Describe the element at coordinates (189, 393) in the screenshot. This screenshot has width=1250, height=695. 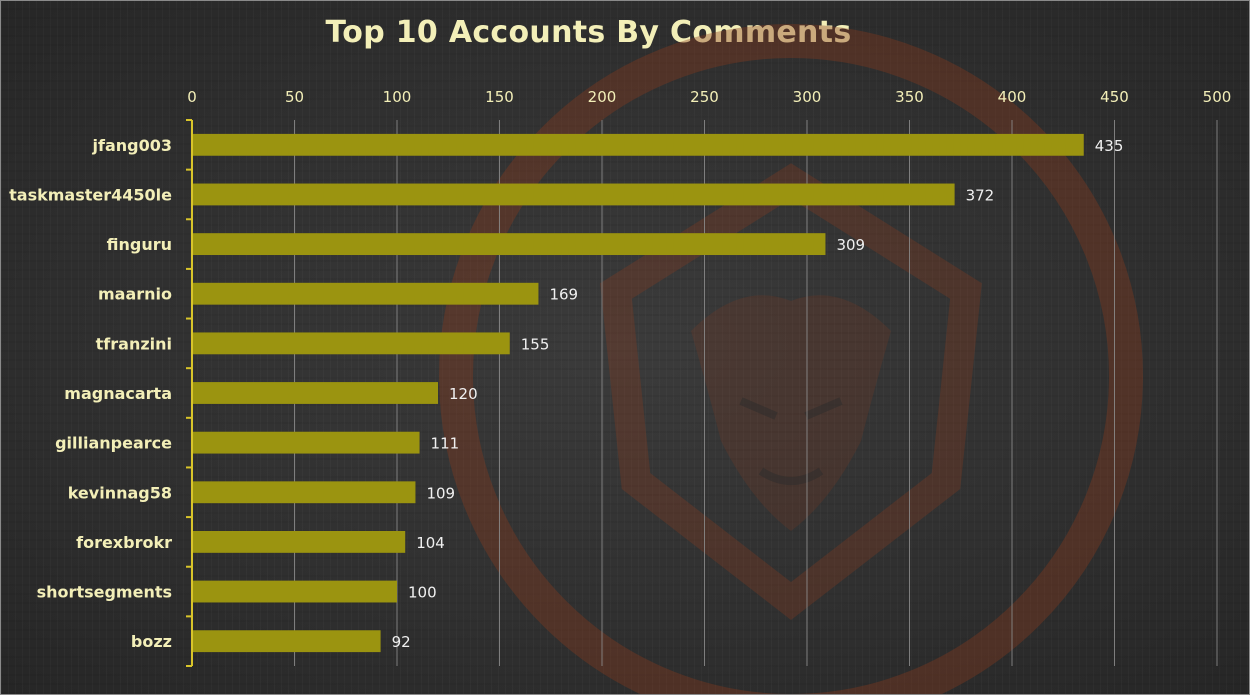
I see `category-axis` at that location.